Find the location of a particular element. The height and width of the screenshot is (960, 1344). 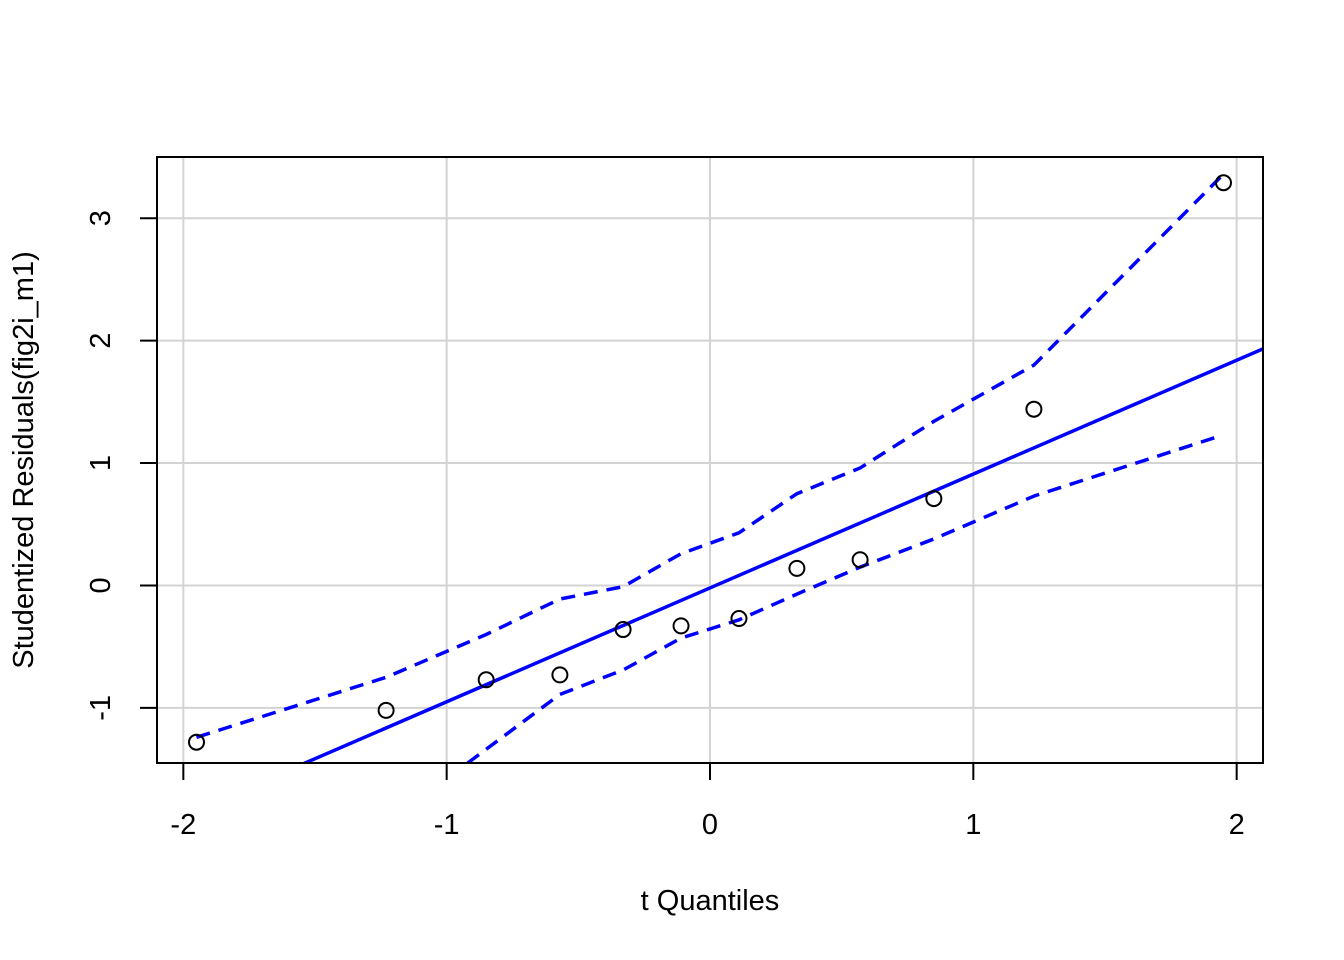

x-tick-label: -2 is located at coordinates (183, 825).